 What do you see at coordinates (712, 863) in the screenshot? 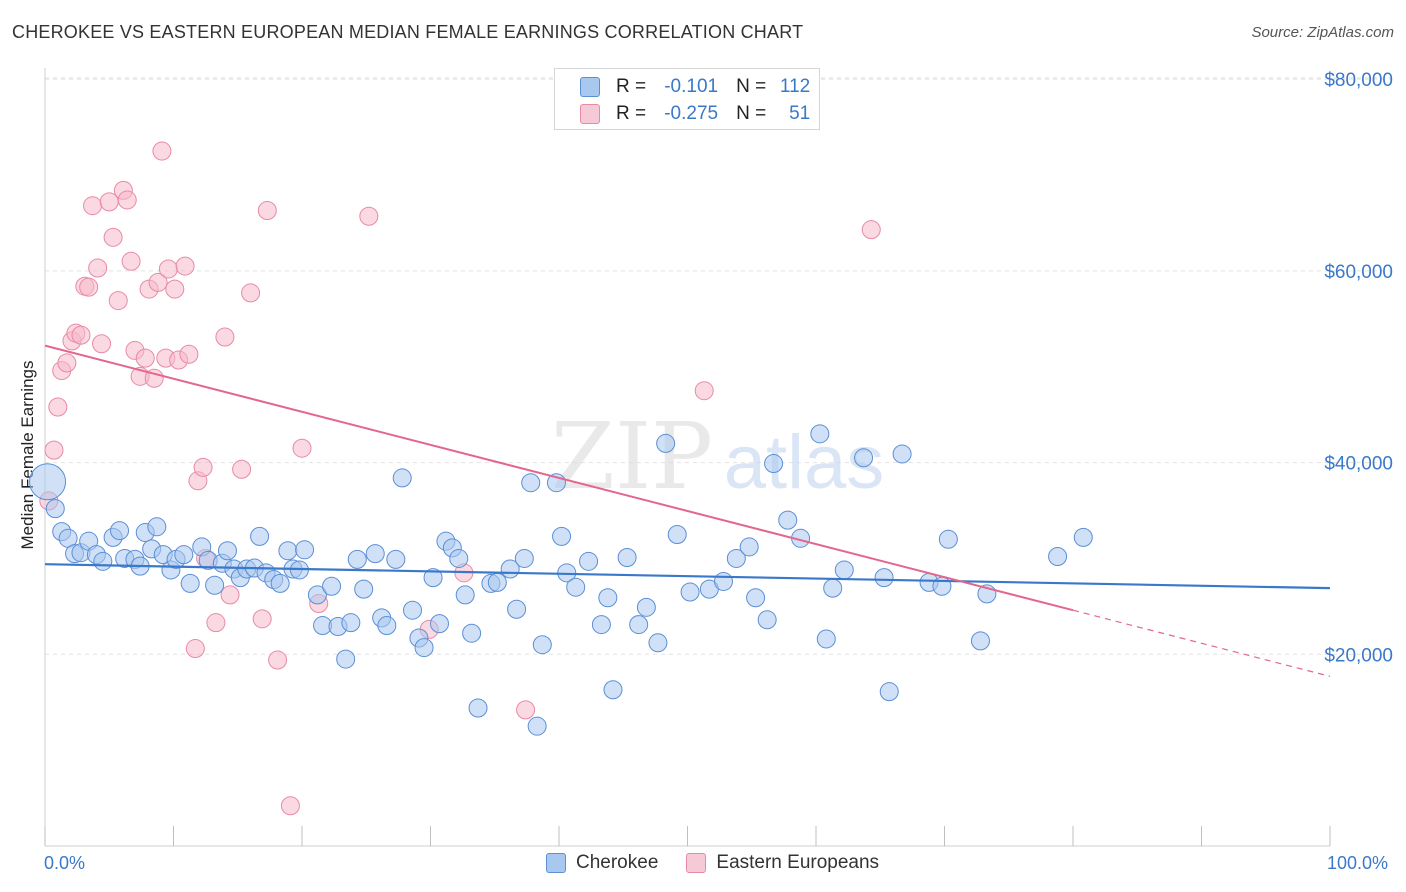
I see `series-legend: Cherokee Eastern Europeans` at bounding box center [712, 863].